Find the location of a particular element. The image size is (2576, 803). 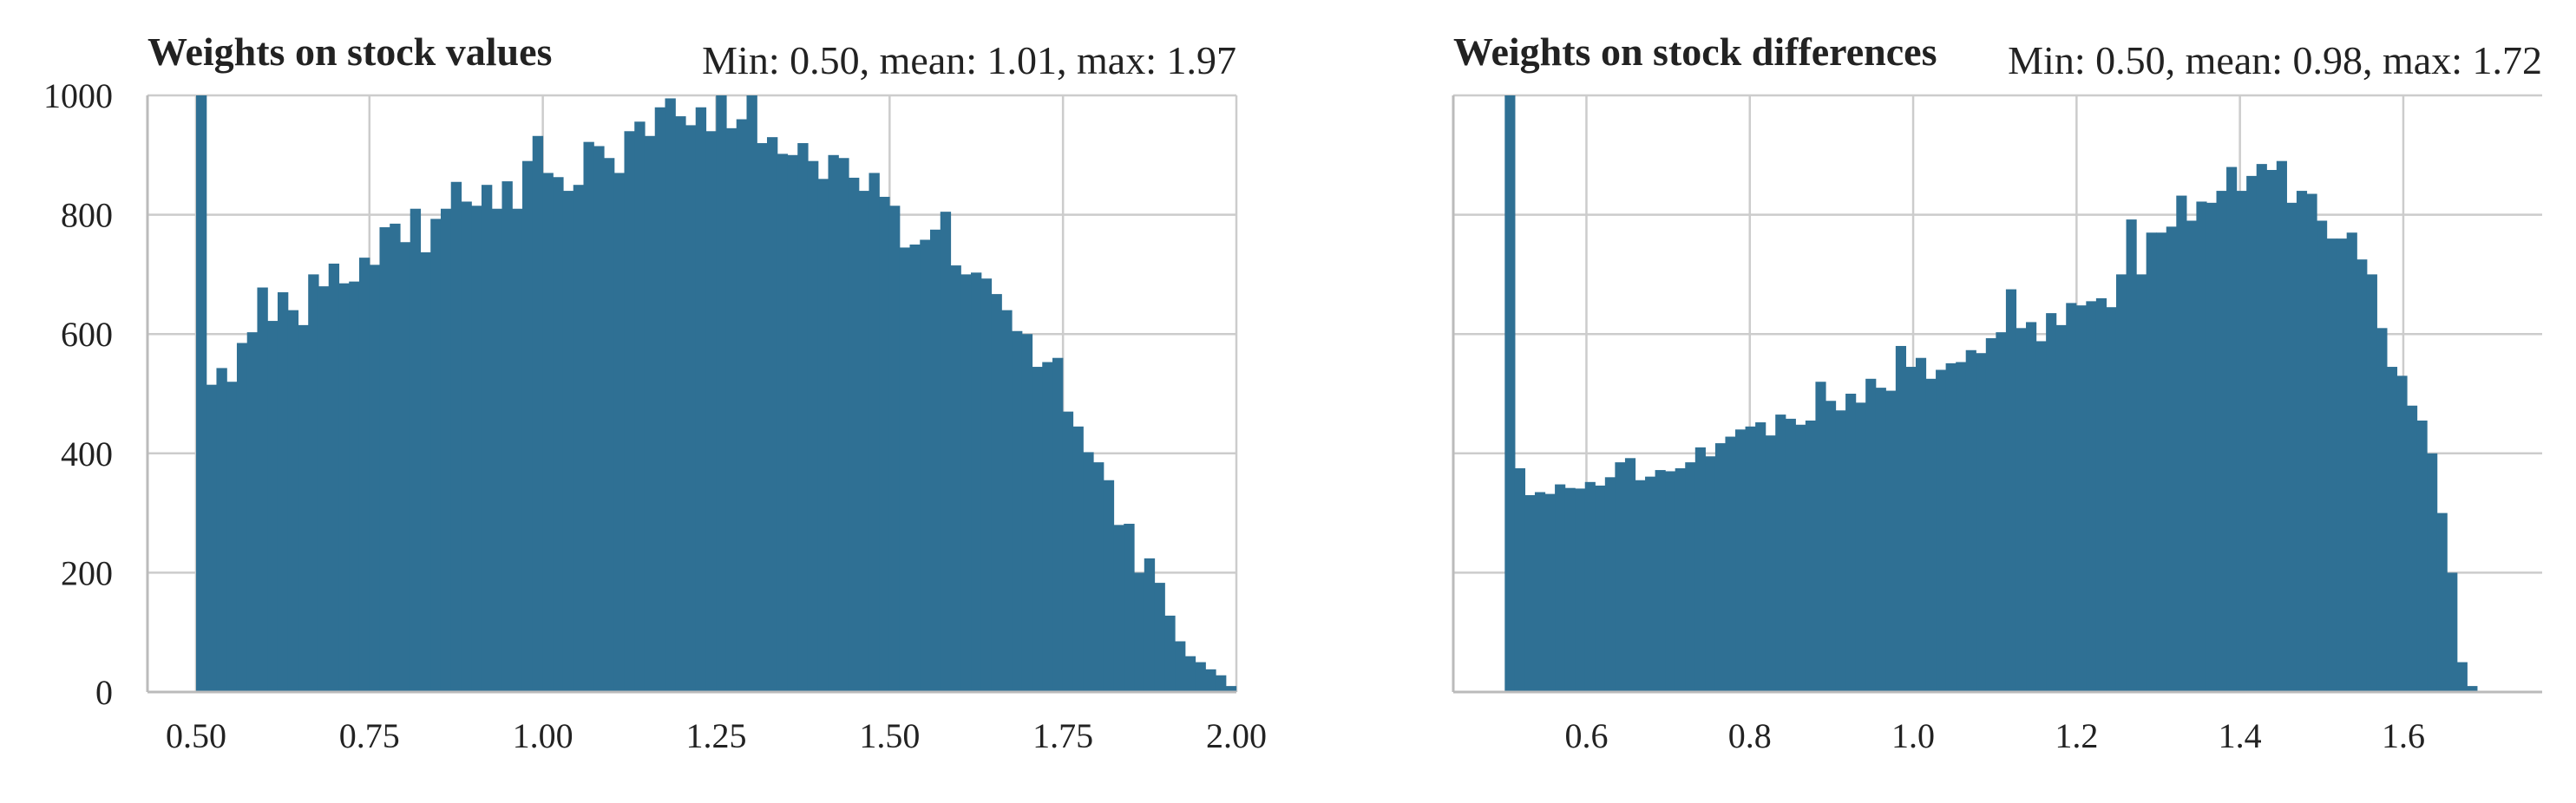

chart-stats-stock-differences: Min: 0.50, mean: 0.98, max: 1.72 is located at coordinates (2275, 60).